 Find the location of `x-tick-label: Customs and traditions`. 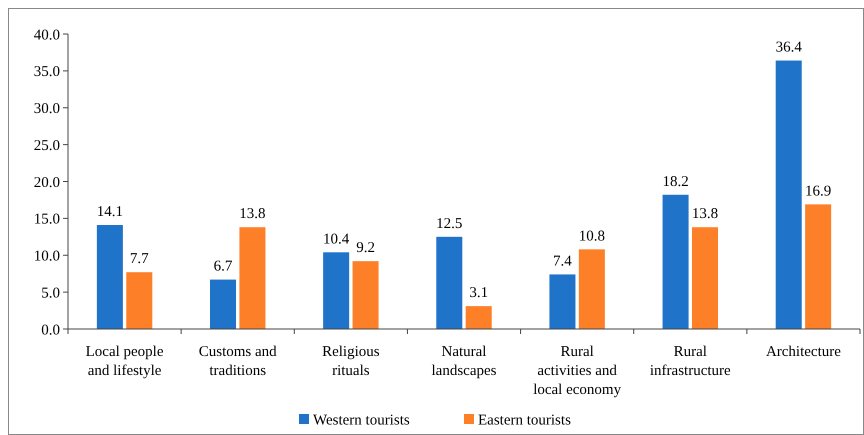

x-tick-label: Customs and traditions is located at coordinates (238, 361).